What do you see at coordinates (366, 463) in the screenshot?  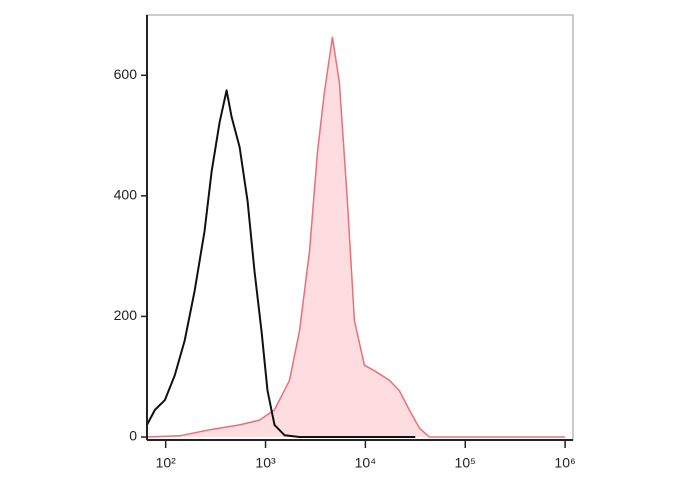 I see `x-tick-label: 10⁴` at bounding box center [366, 463].